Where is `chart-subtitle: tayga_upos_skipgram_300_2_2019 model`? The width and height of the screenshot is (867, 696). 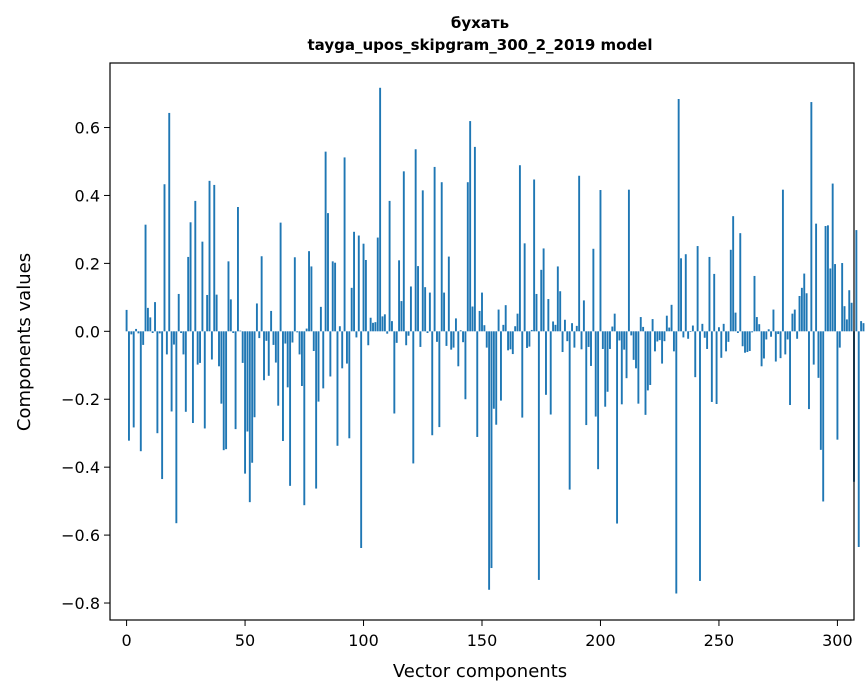 chart-subtitle: tayga_upos_skipgram_300_2_2019 model is located at coordinates (480, 45).